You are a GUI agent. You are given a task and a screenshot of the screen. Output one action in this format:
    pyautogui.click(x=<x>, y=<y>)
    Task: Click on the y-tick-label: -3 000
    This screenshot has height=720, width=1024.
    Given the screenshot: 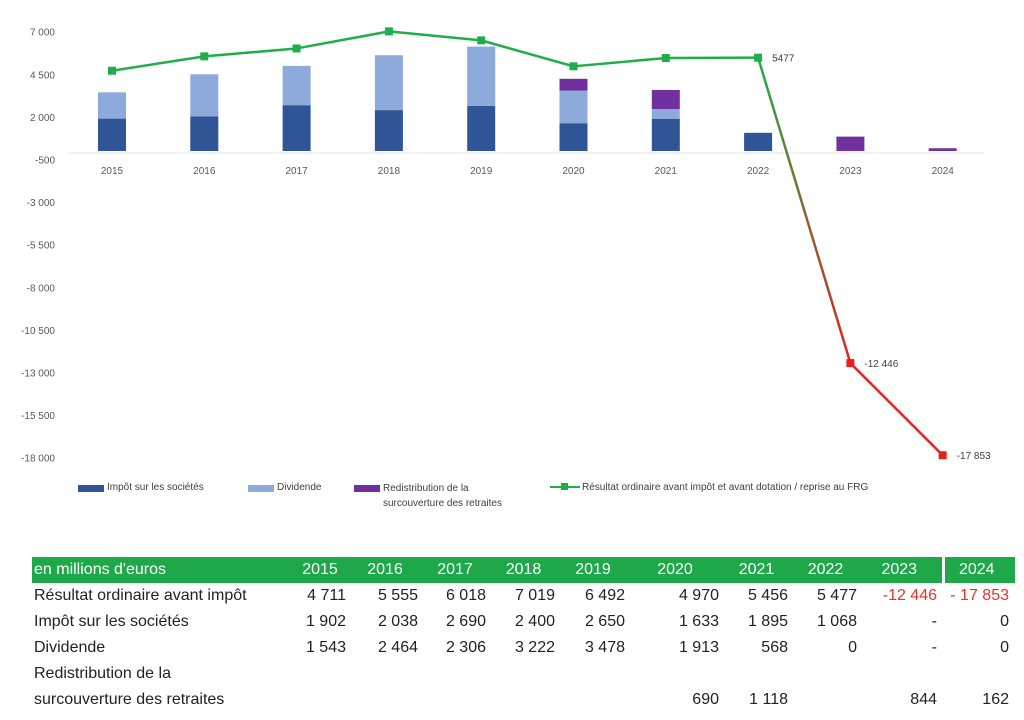 What is the action you would take?
    pyautogui.click(x=41, y=203)
    